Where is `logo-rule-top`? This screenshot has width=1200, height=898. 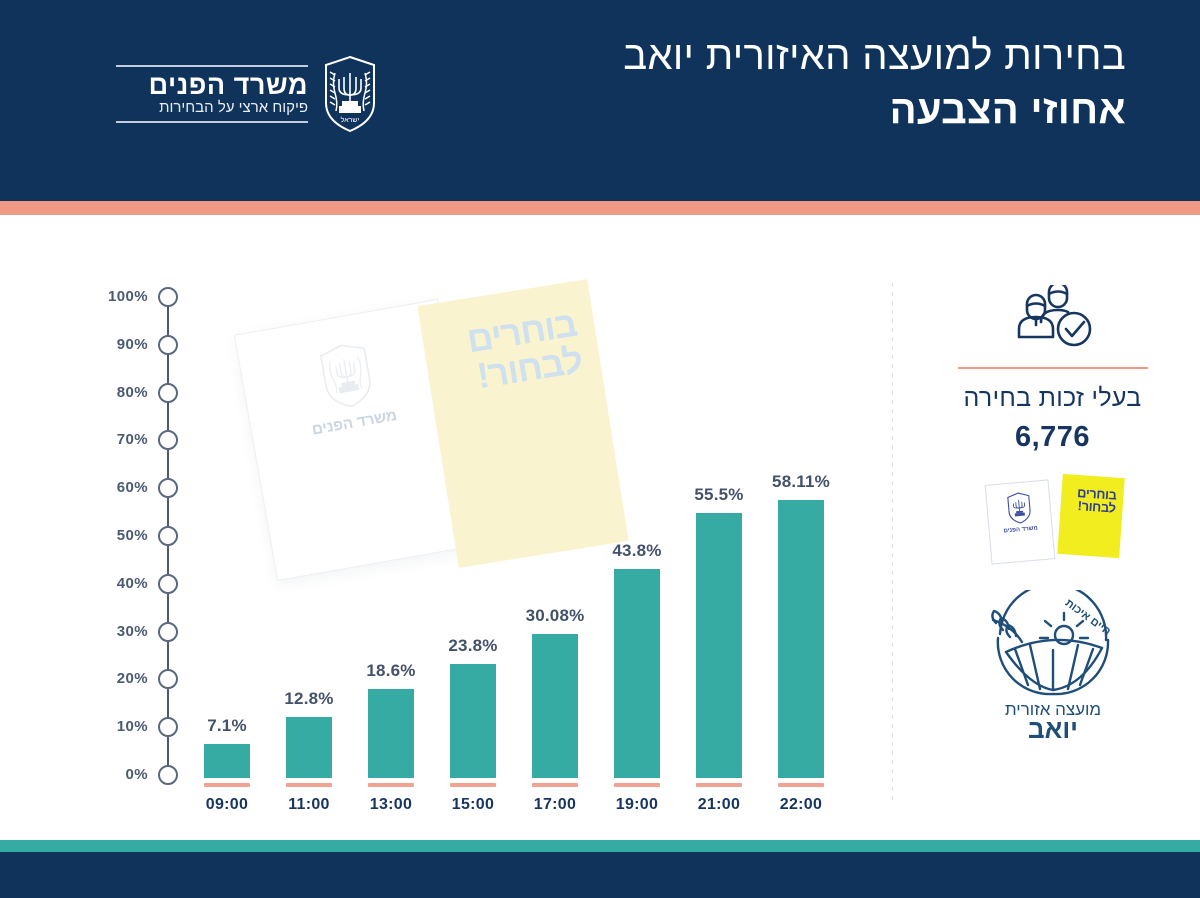 logo-rule-top is located at coordinates (212, 65).